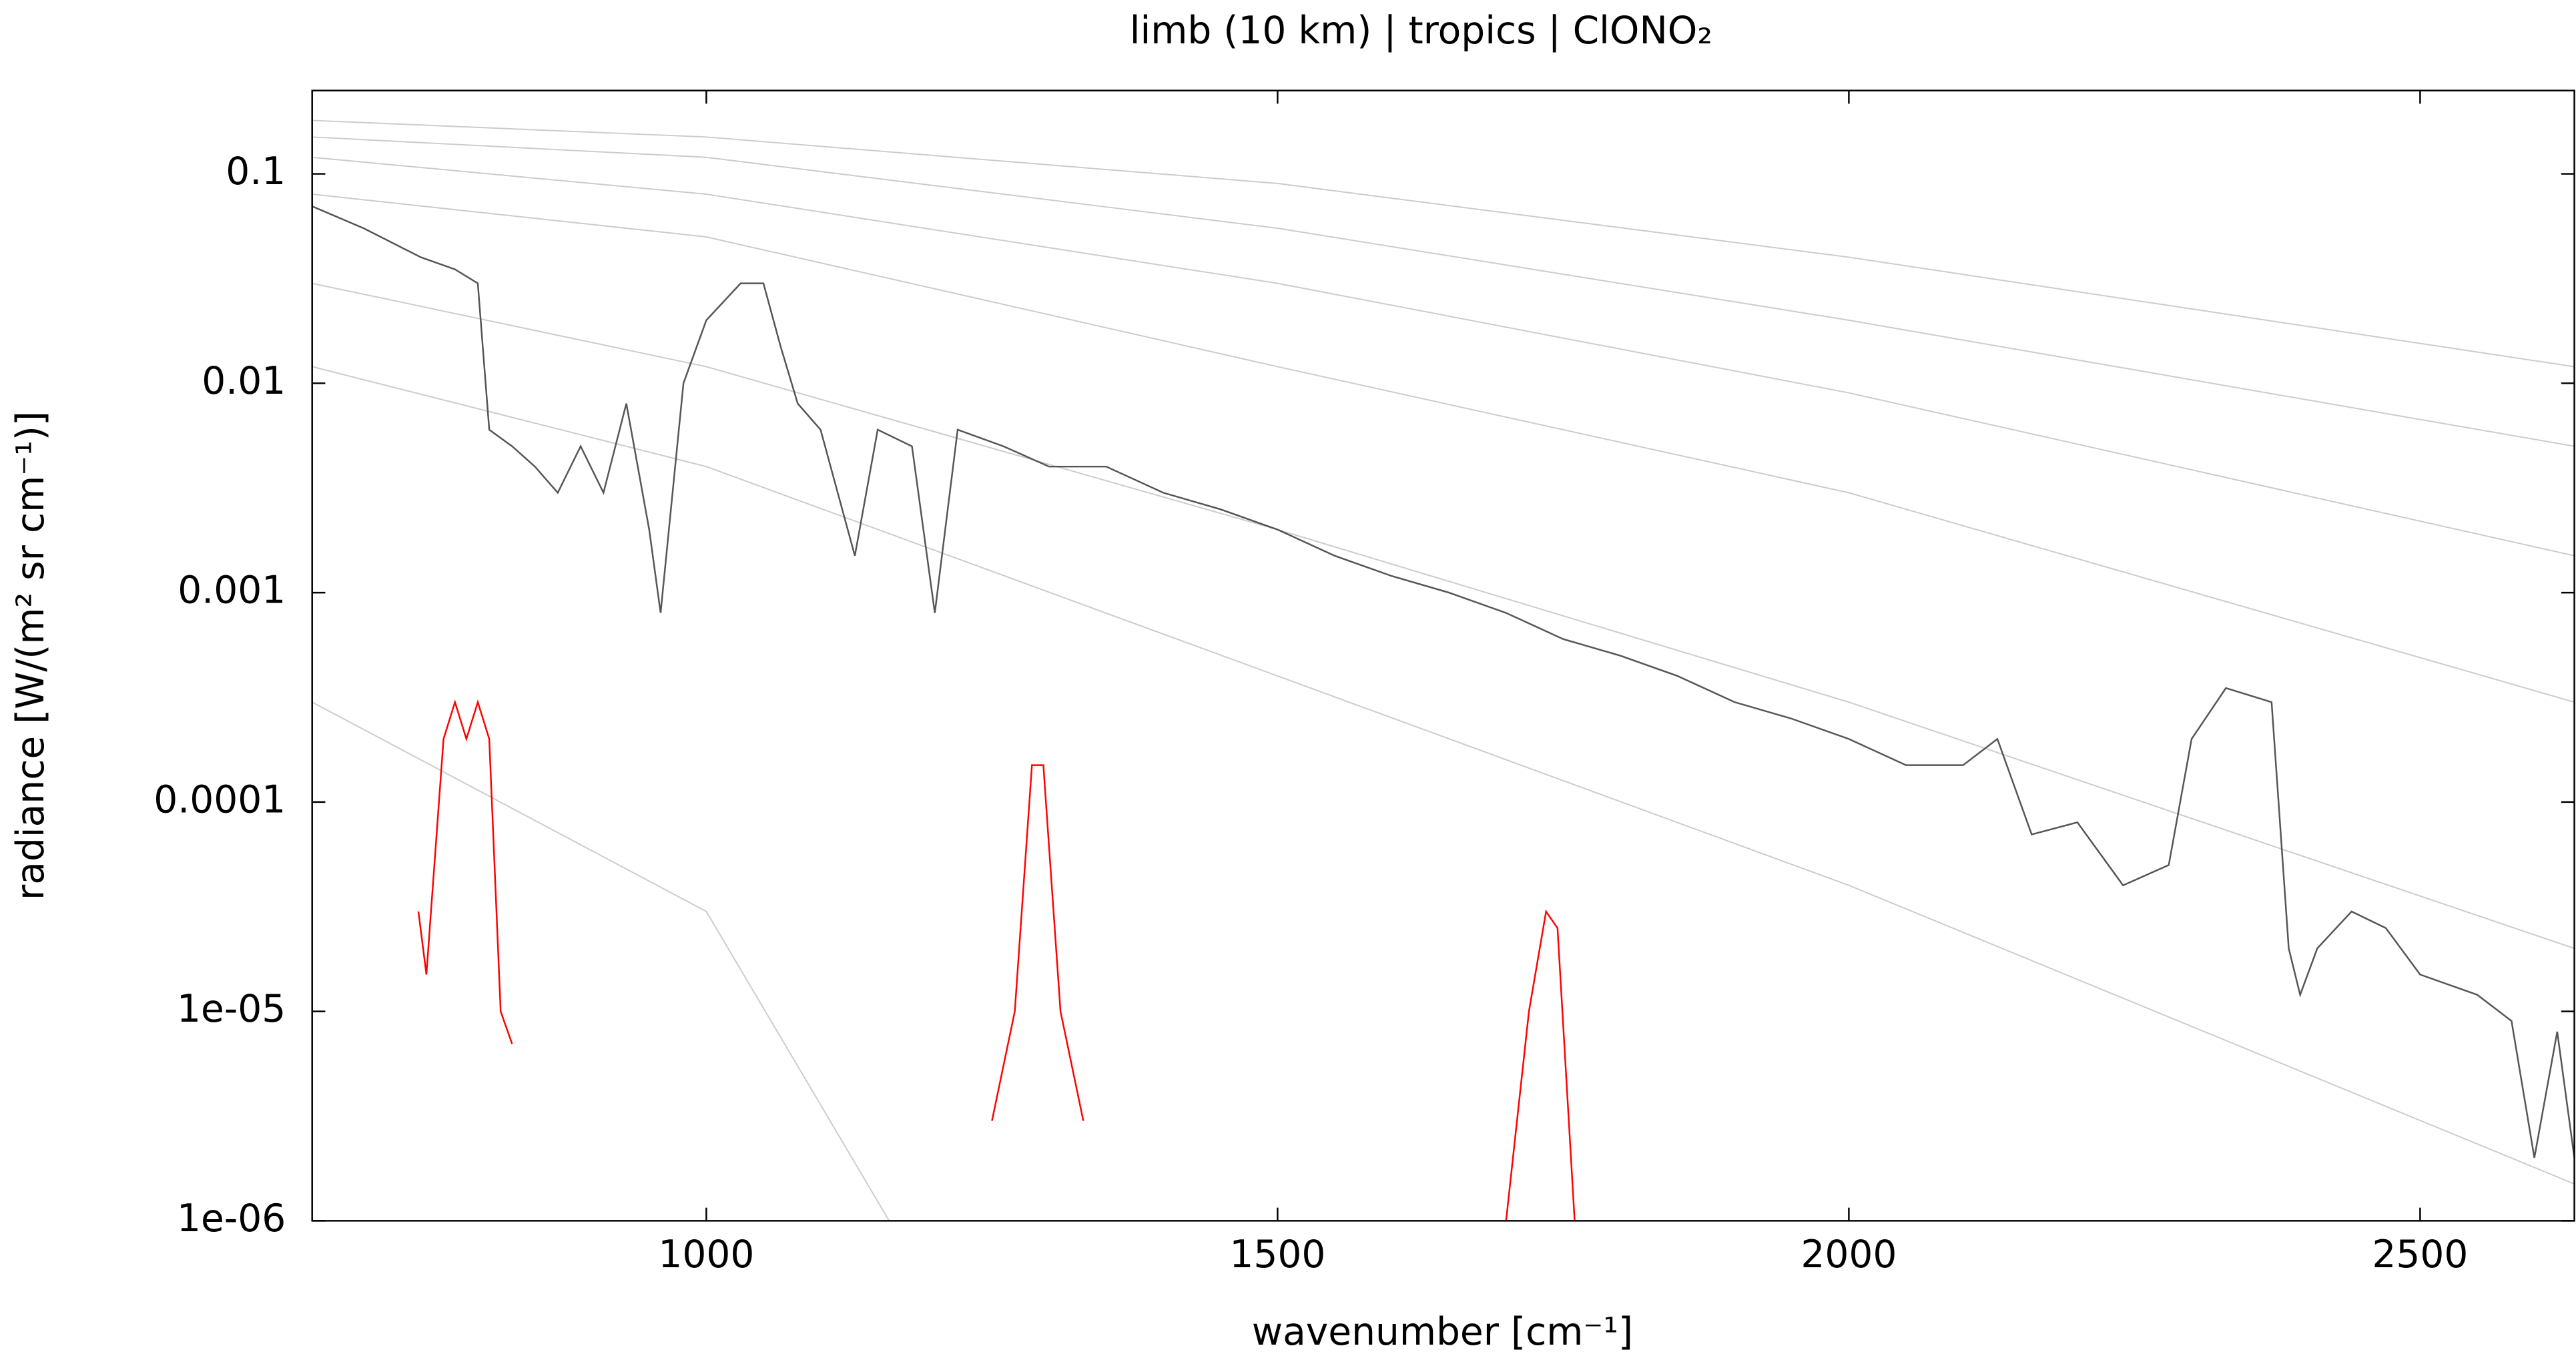 The height and width of the screenshot is (1360, 2576). Describe the element at coordinates (601, 961) in the screenshot. I see `series-line` at that location.